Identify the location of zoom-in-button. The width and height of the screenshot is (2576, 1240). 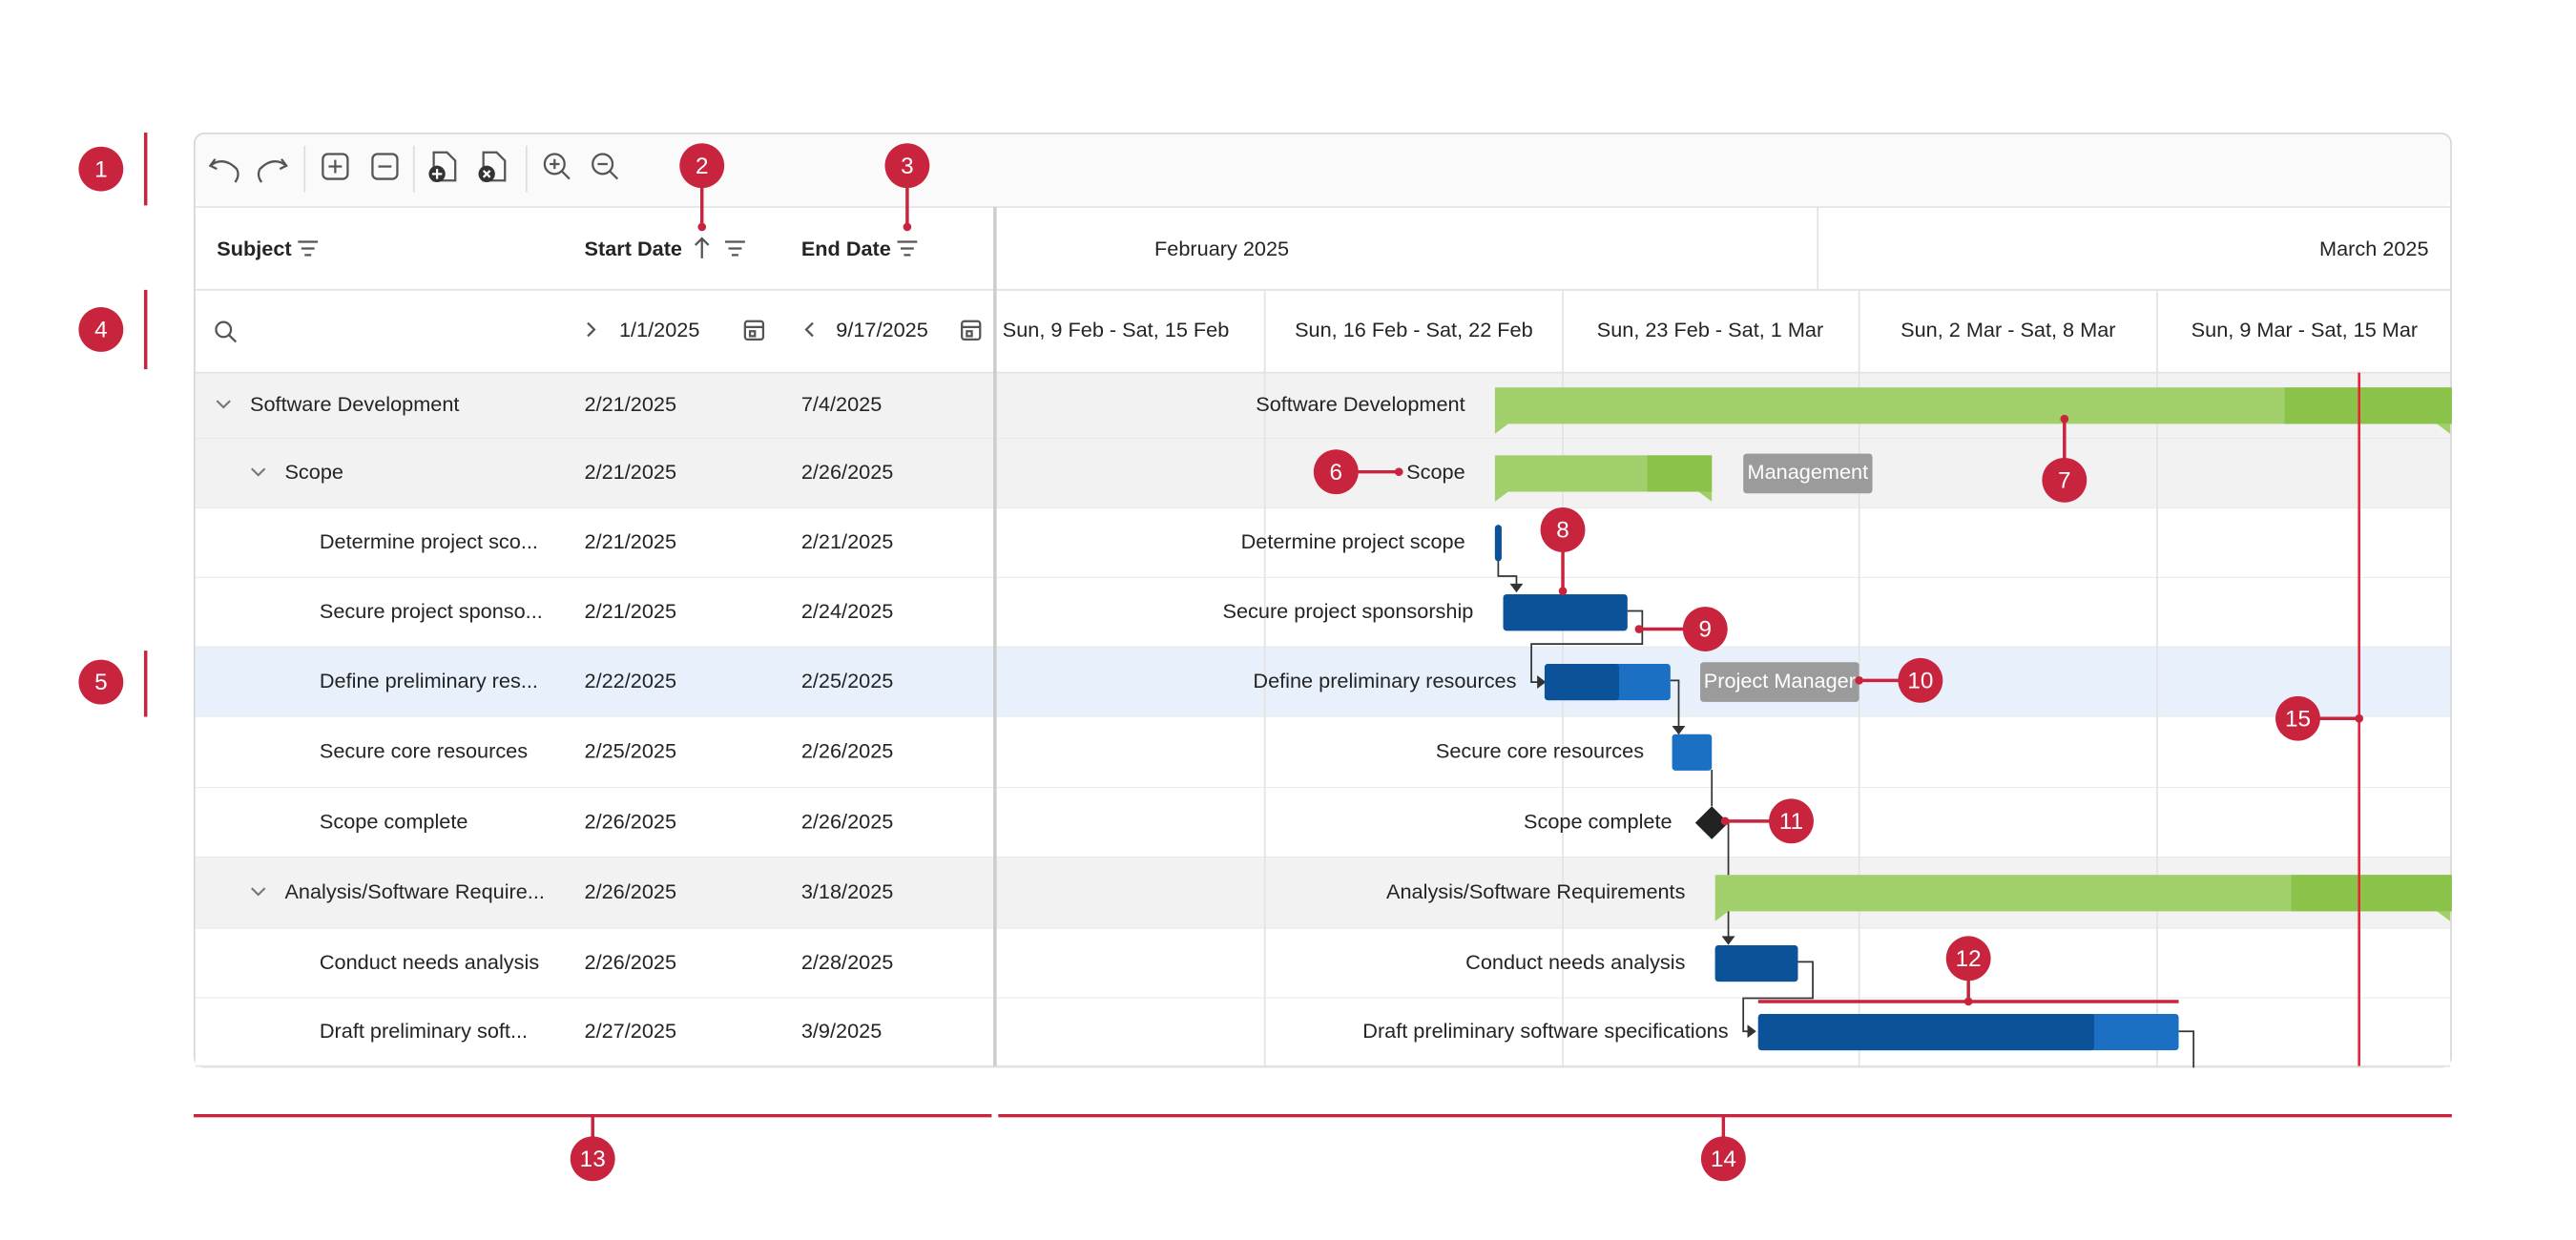
(557, 167).